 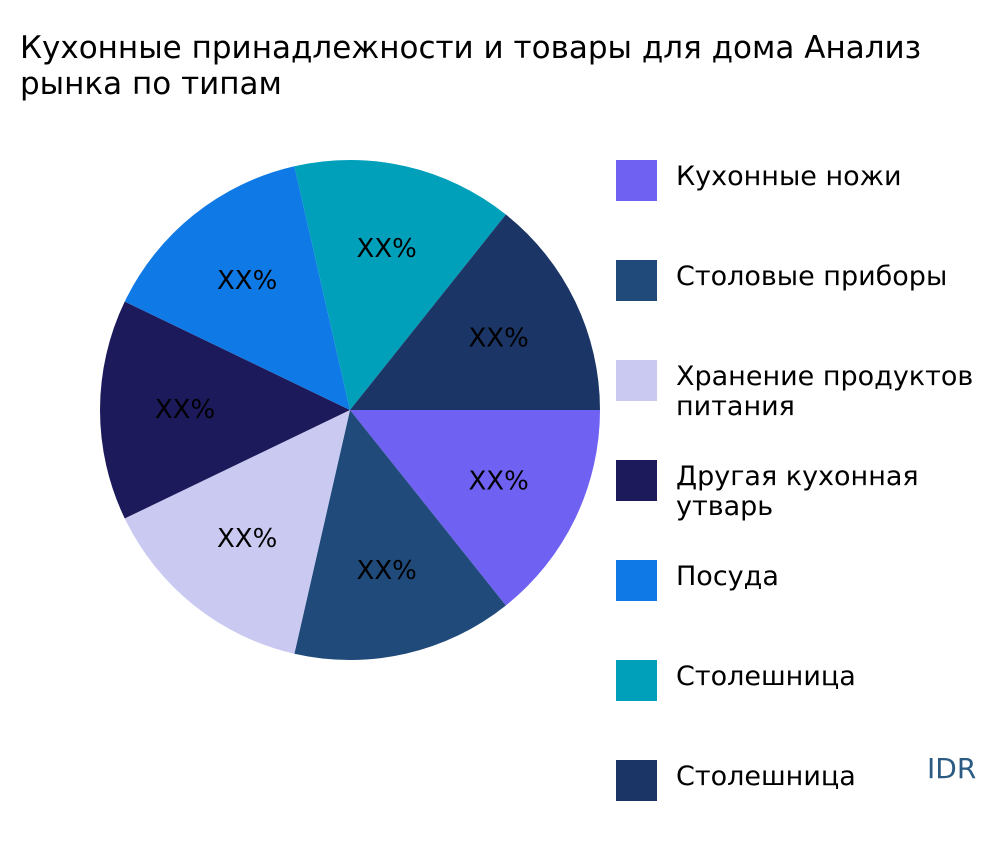 I want to click on legend-item-1: Кухонные ножи, so click(x=808, y=210).